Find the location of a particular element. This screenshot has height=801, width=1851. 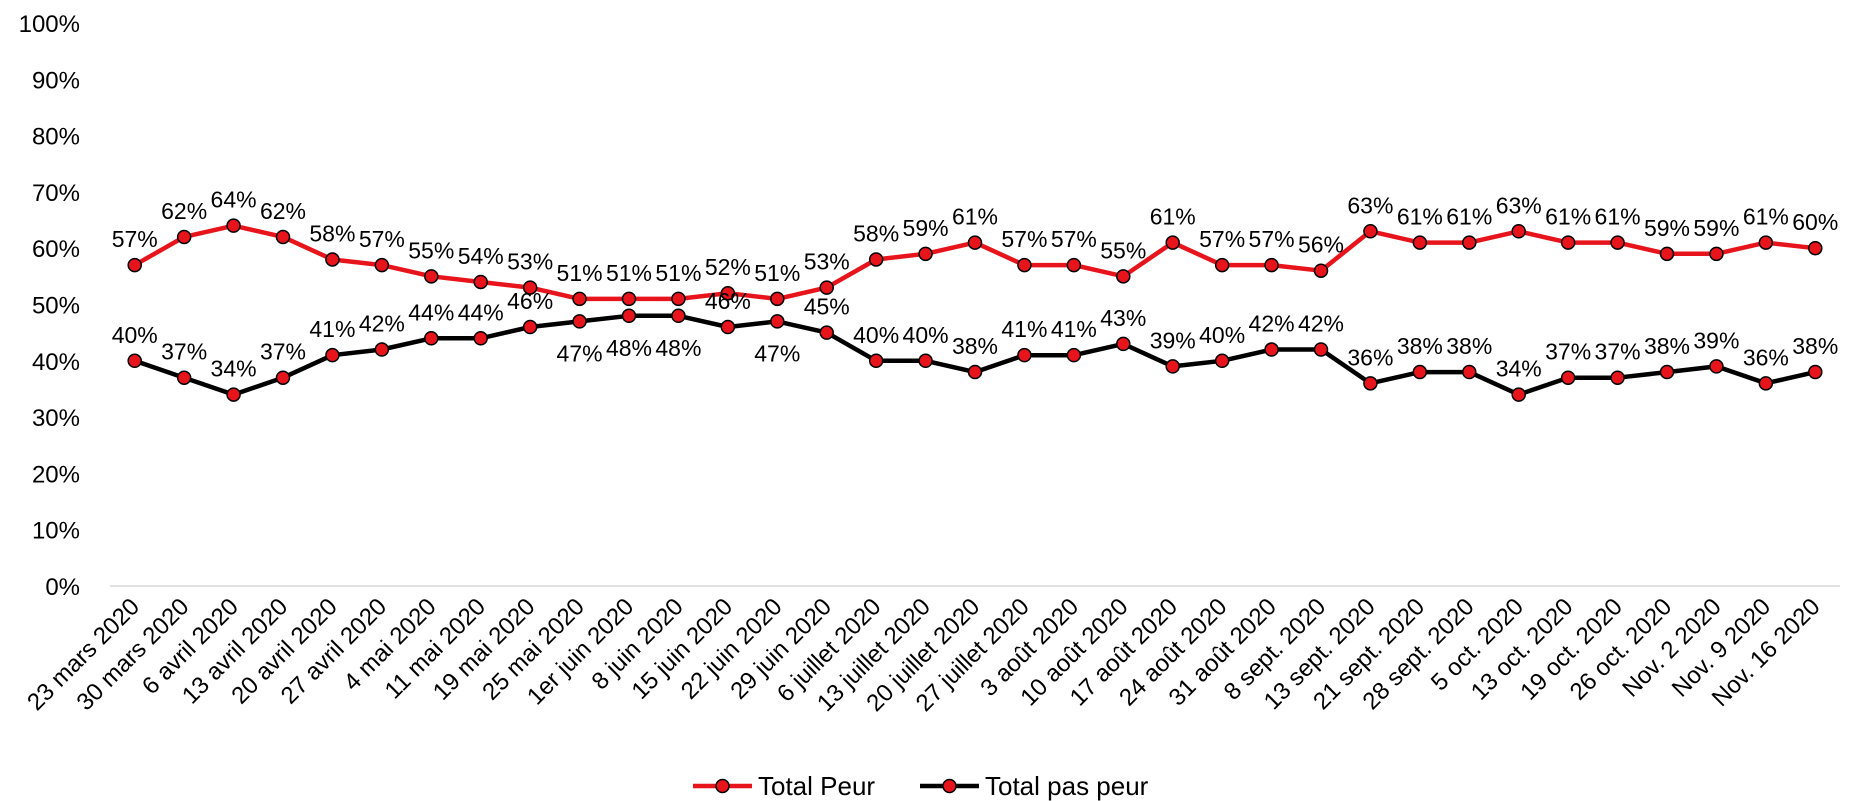

legend-label: Total Peur is located at coordinates (816, 786).